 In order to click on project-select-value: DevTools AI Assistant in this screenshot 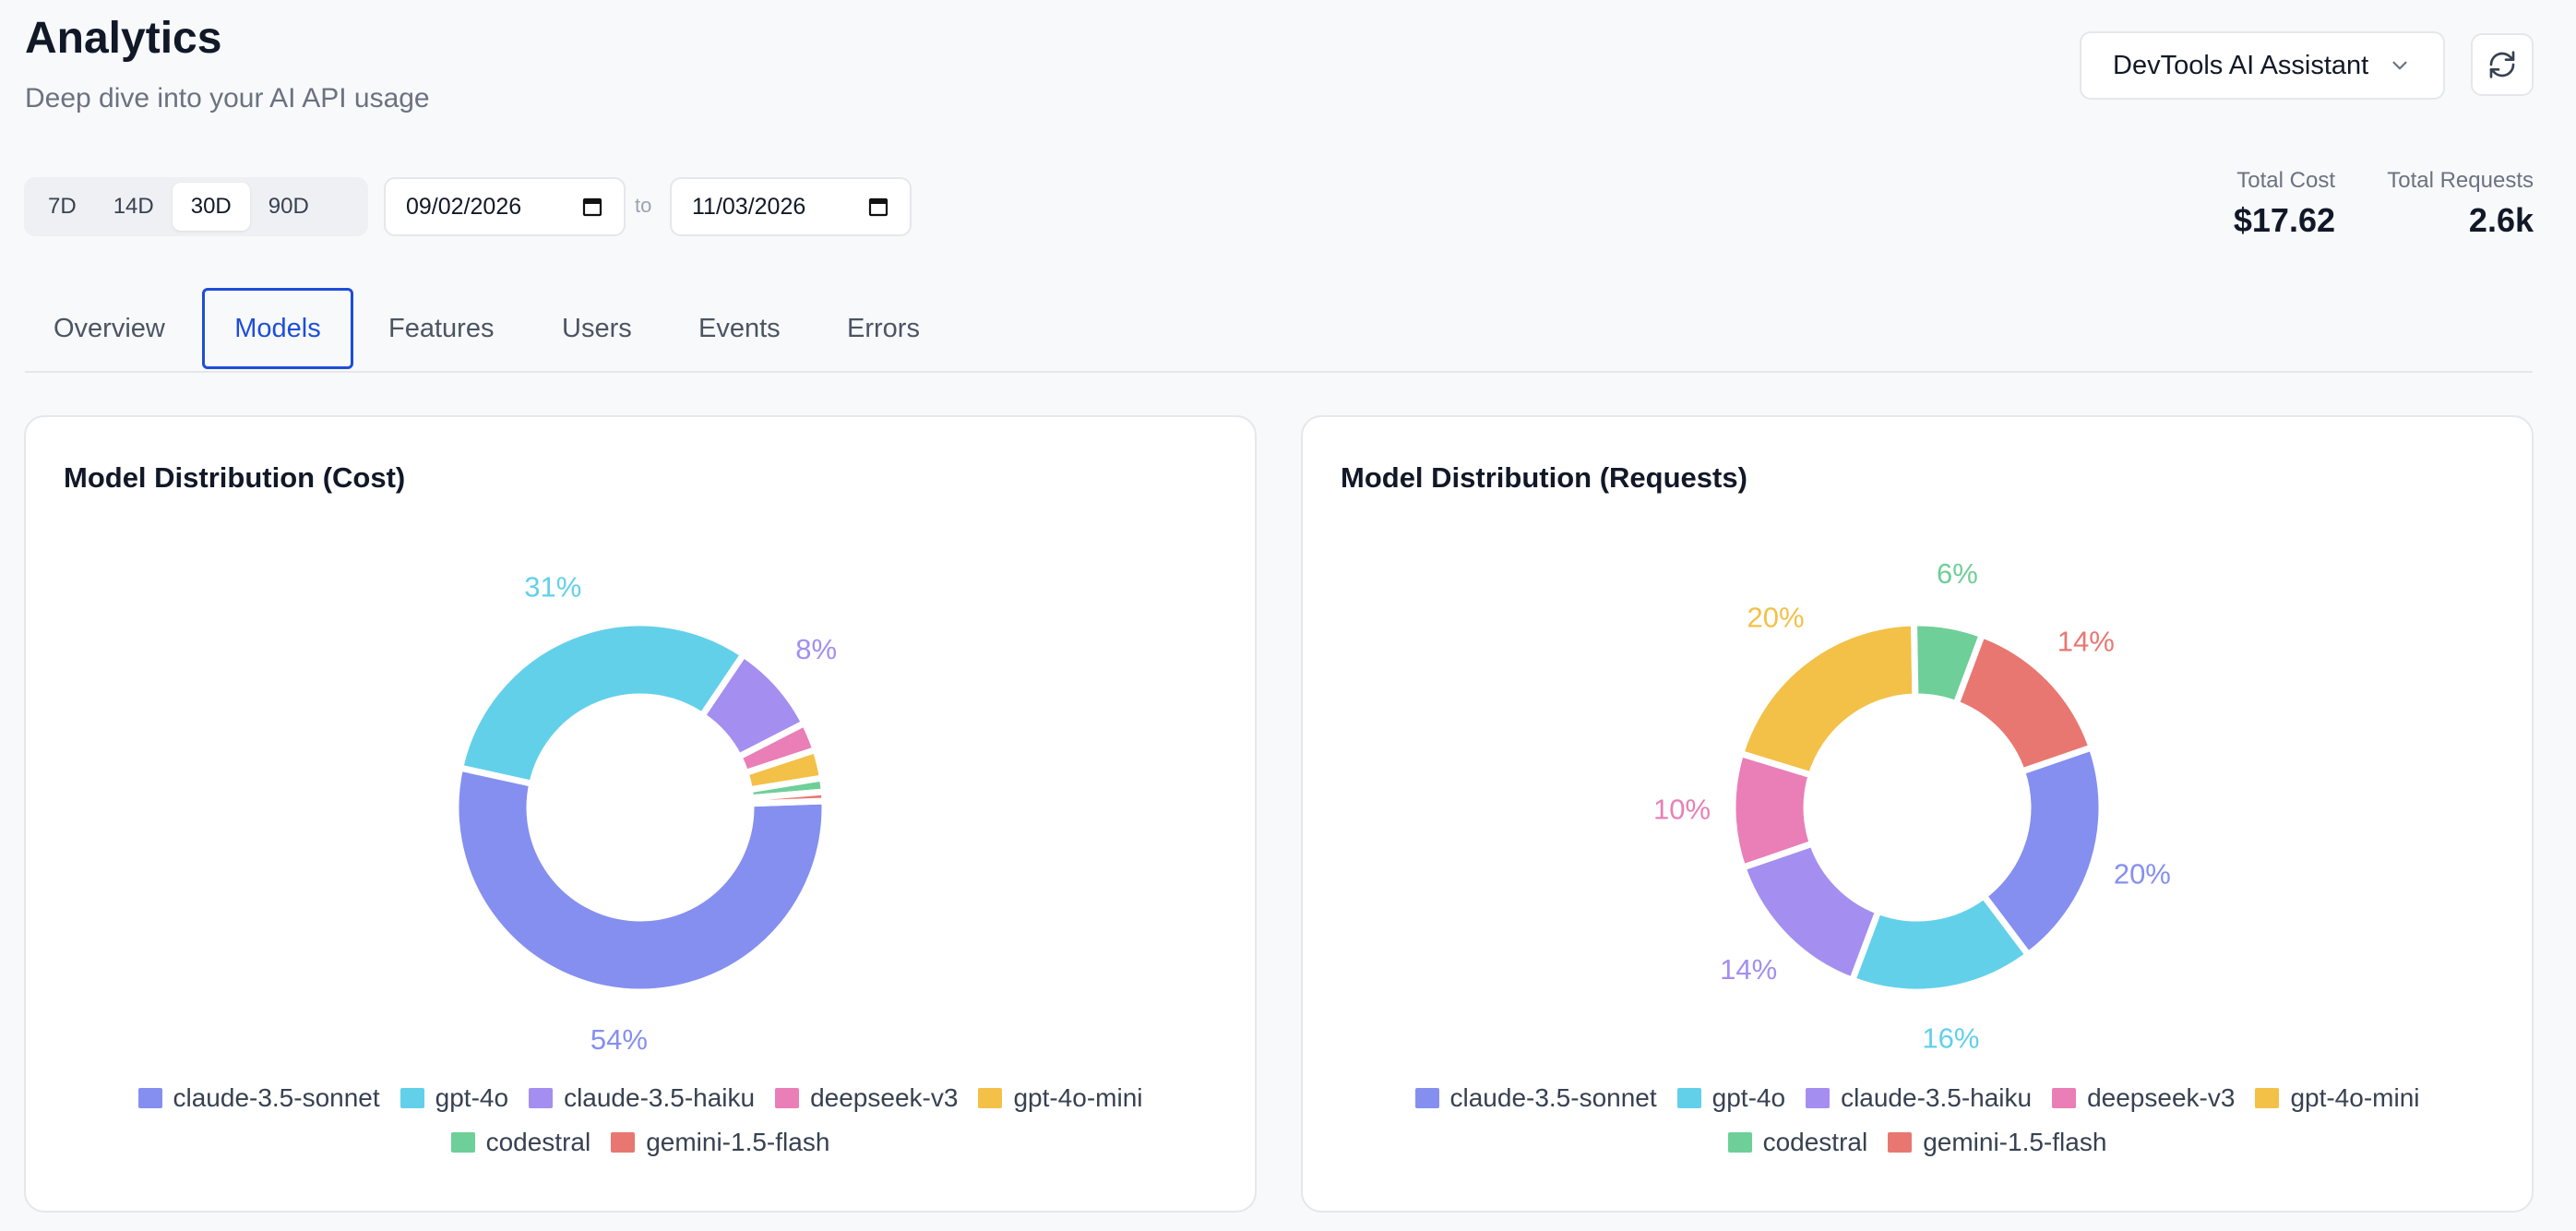, I will do `click(2241, 65)`.